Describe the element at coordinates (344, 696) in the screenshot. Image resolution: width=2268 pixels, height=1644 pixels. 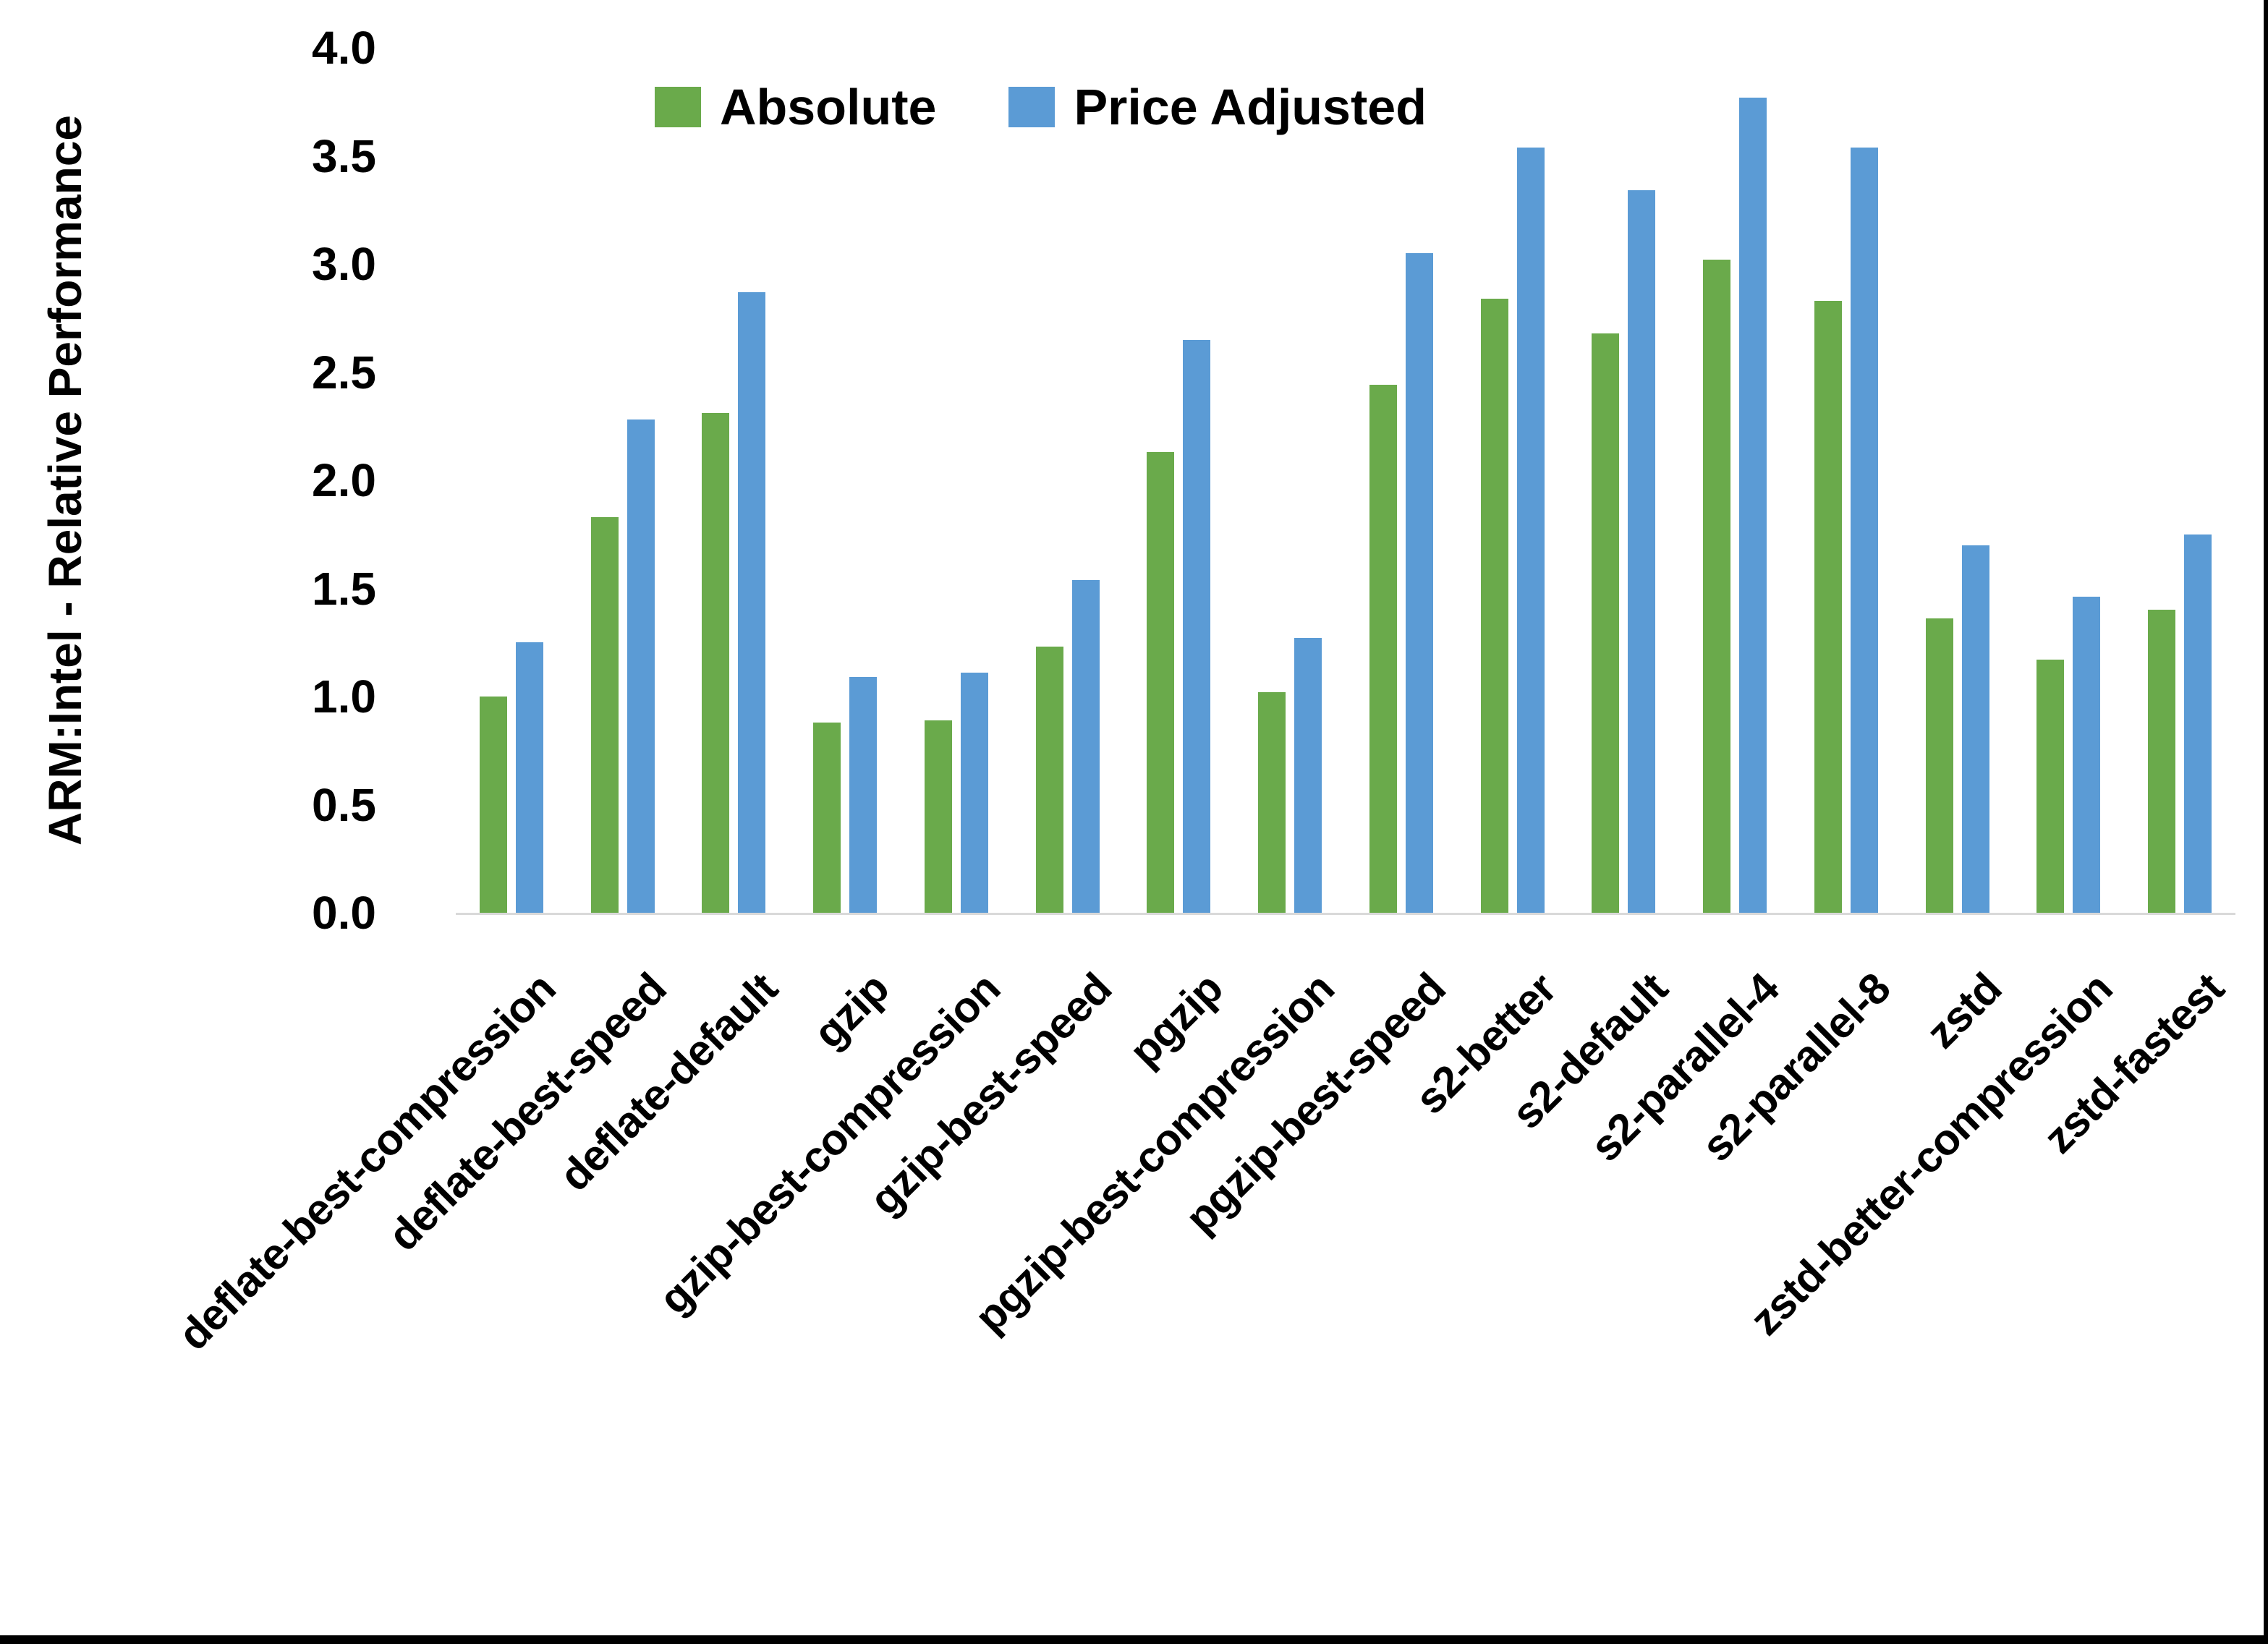
I see `y-tick-label: 1.0` at that location.